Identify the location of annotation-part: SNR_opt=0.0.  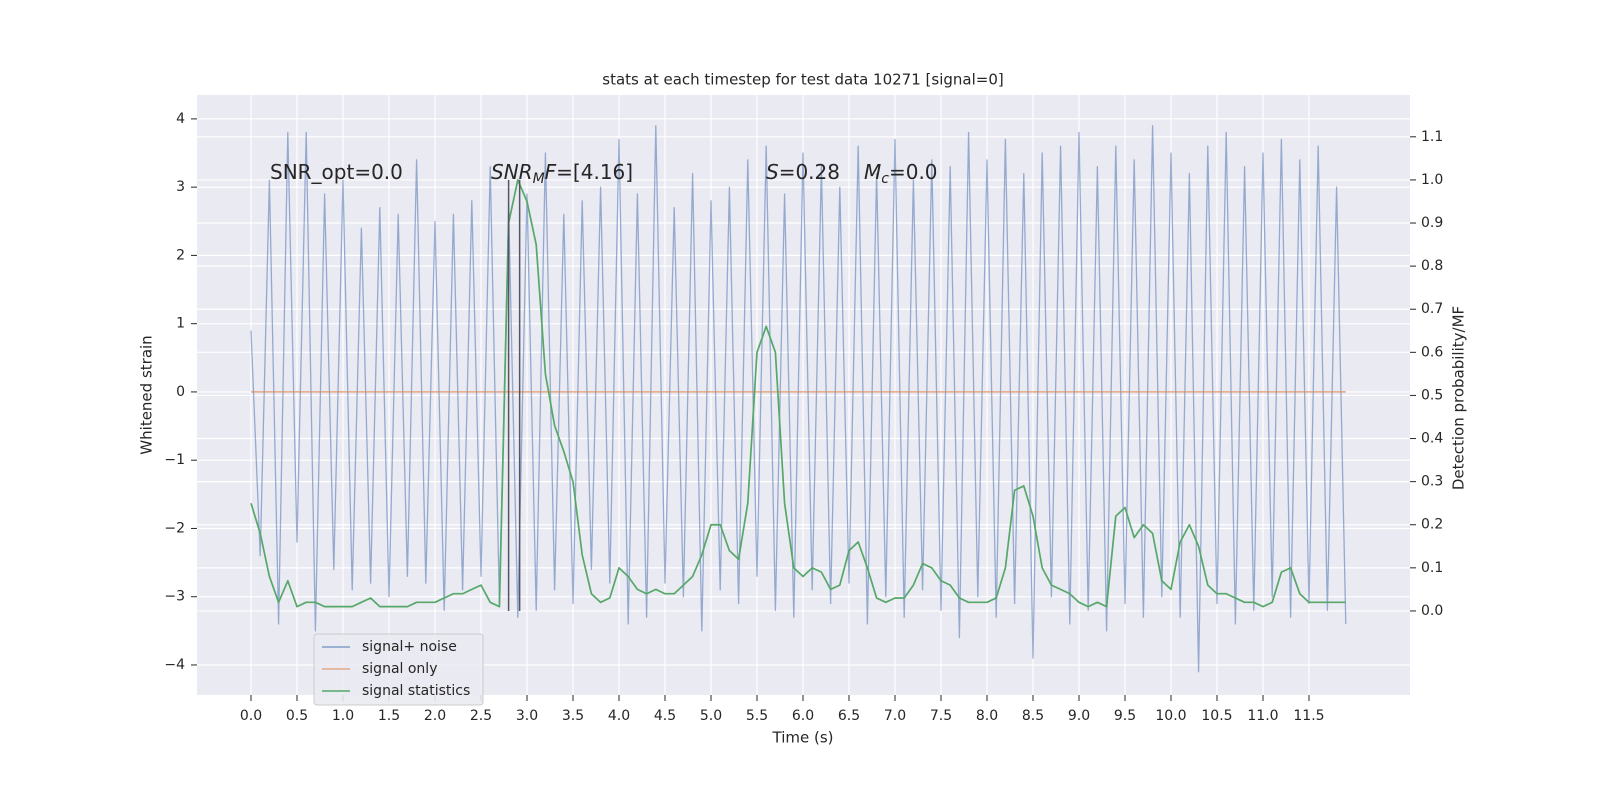
(336, 172).